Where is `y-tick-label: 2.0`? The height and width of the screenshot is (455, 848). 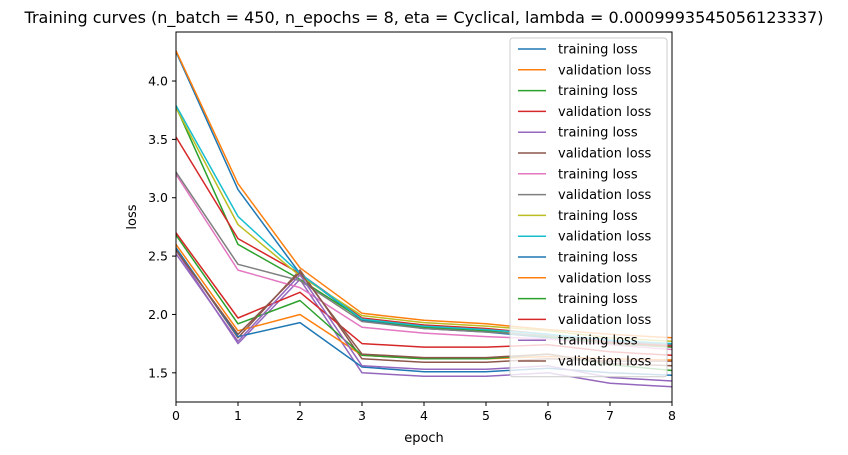
y-tick-label: 2.0 is located at coordinates (158, 314).